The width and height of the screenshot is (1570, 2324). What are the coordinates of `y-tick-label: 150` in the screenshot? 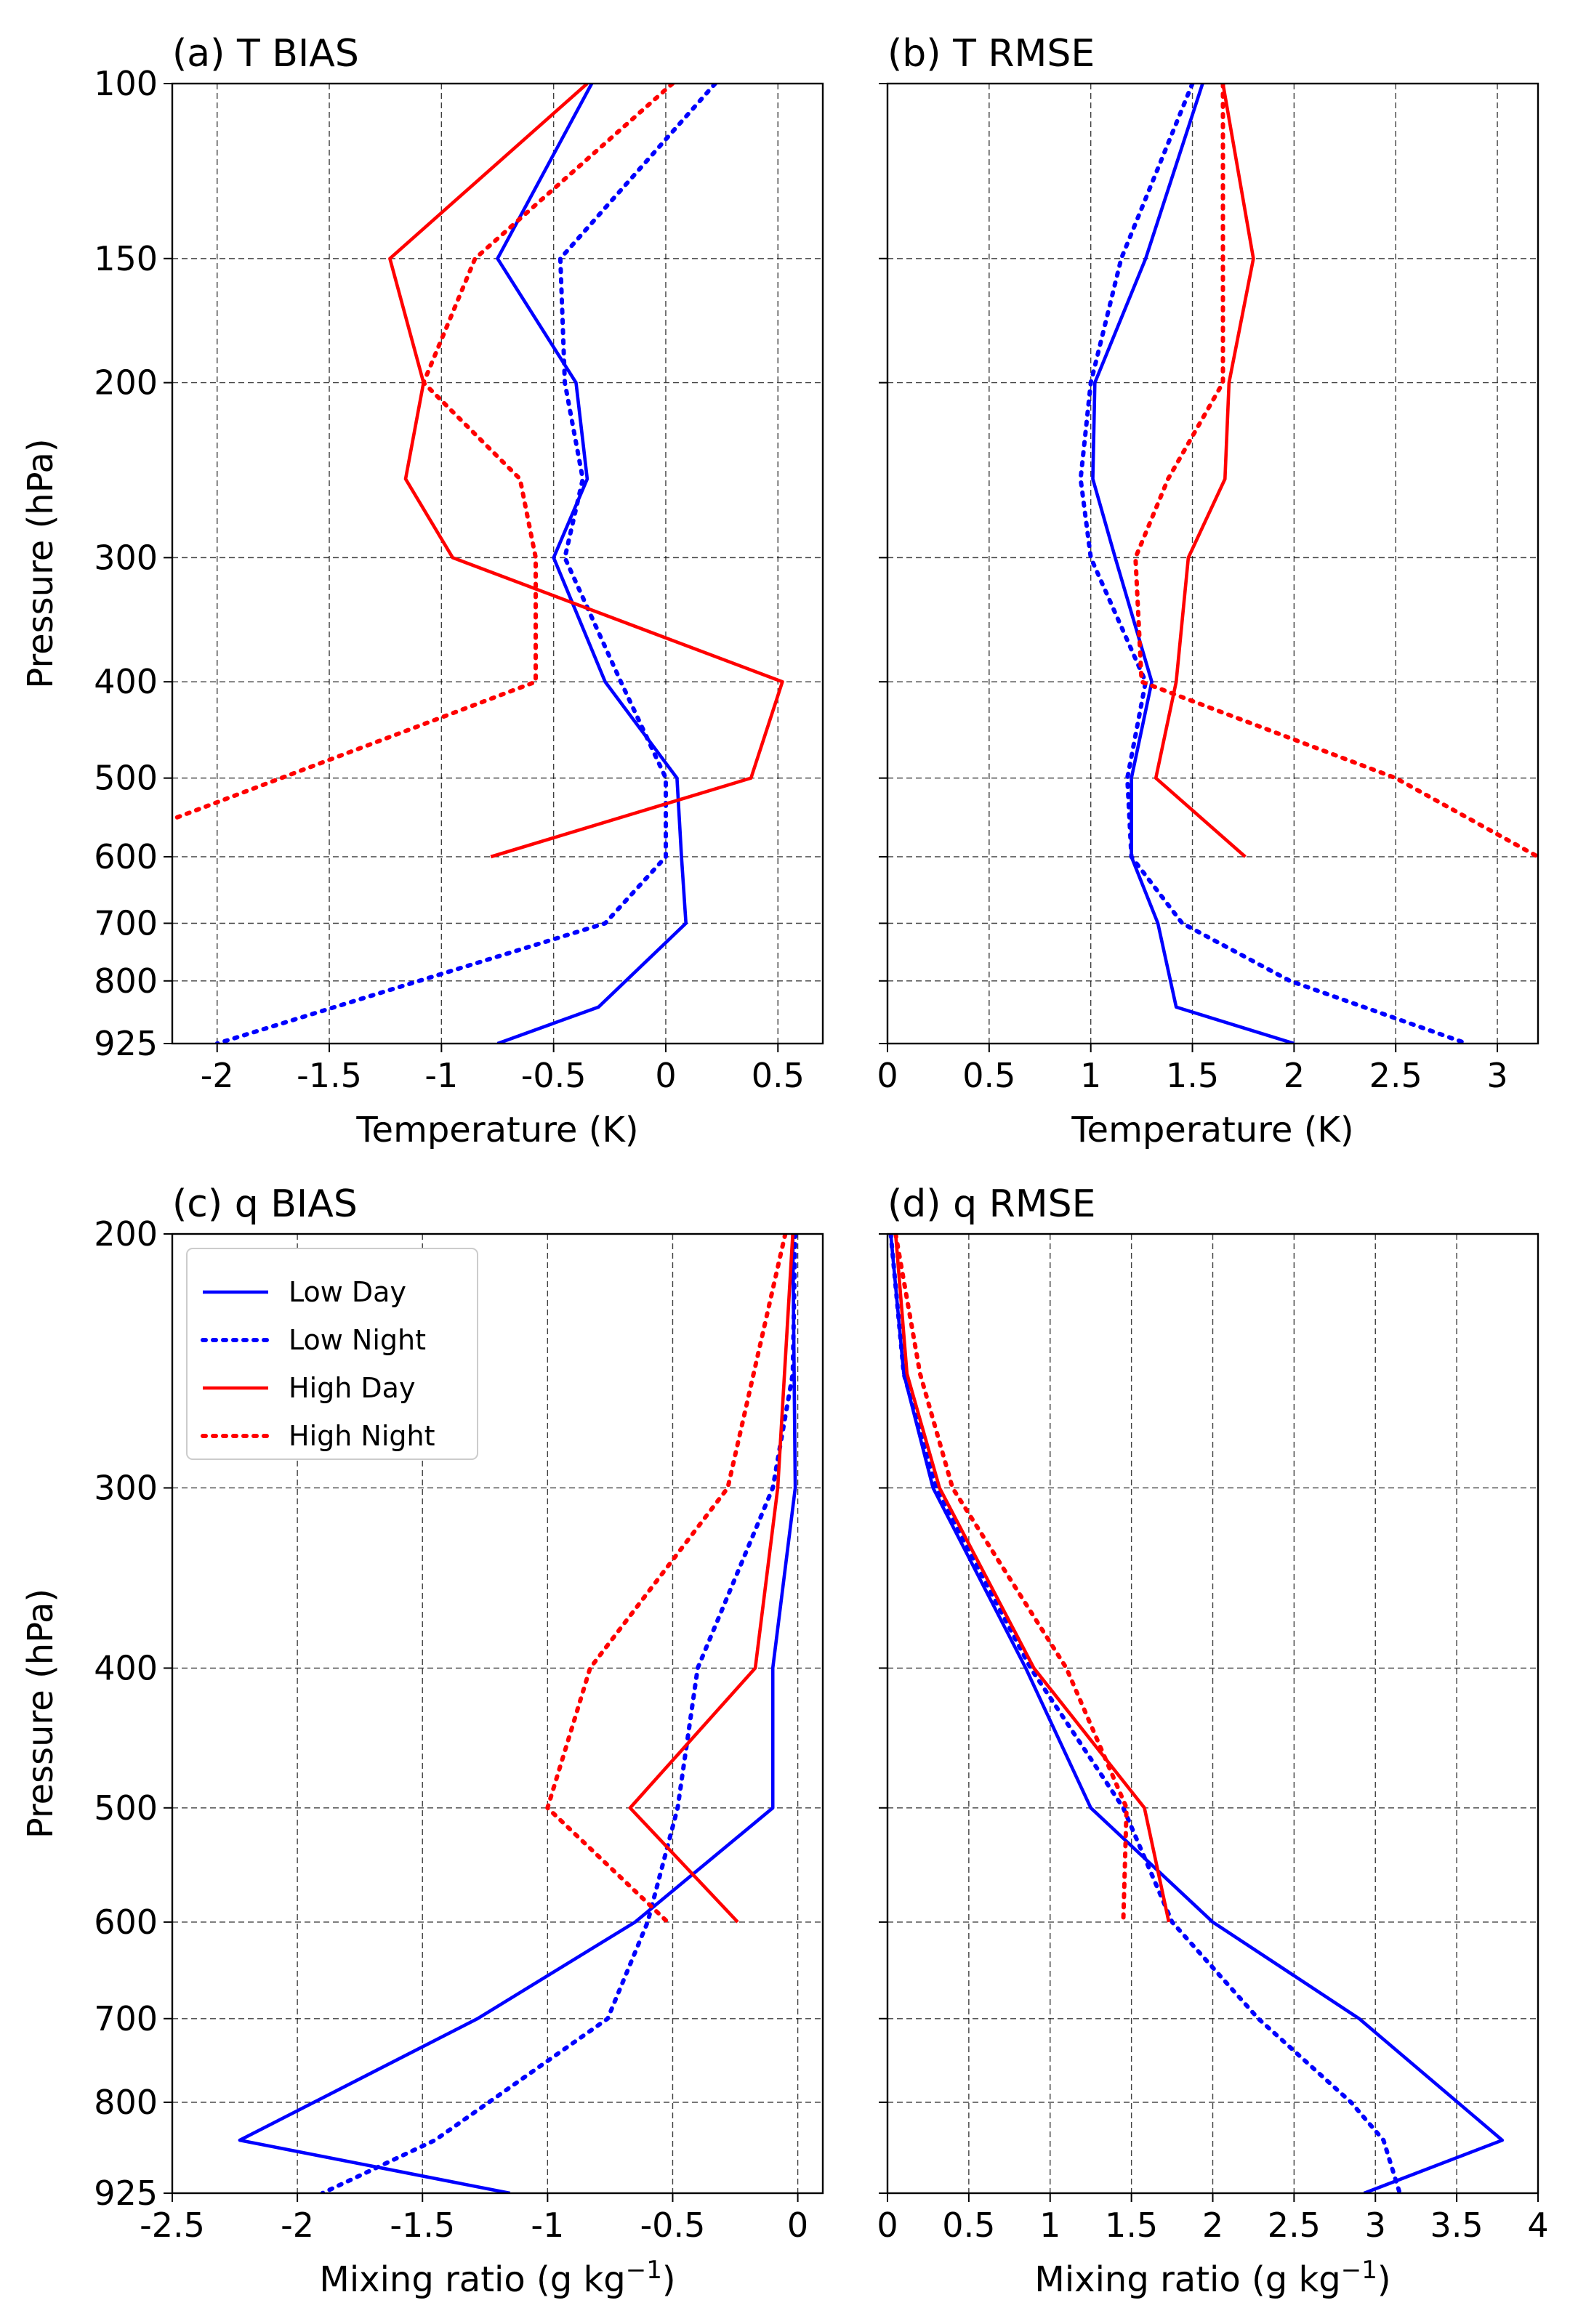 It's located at (126, 258).